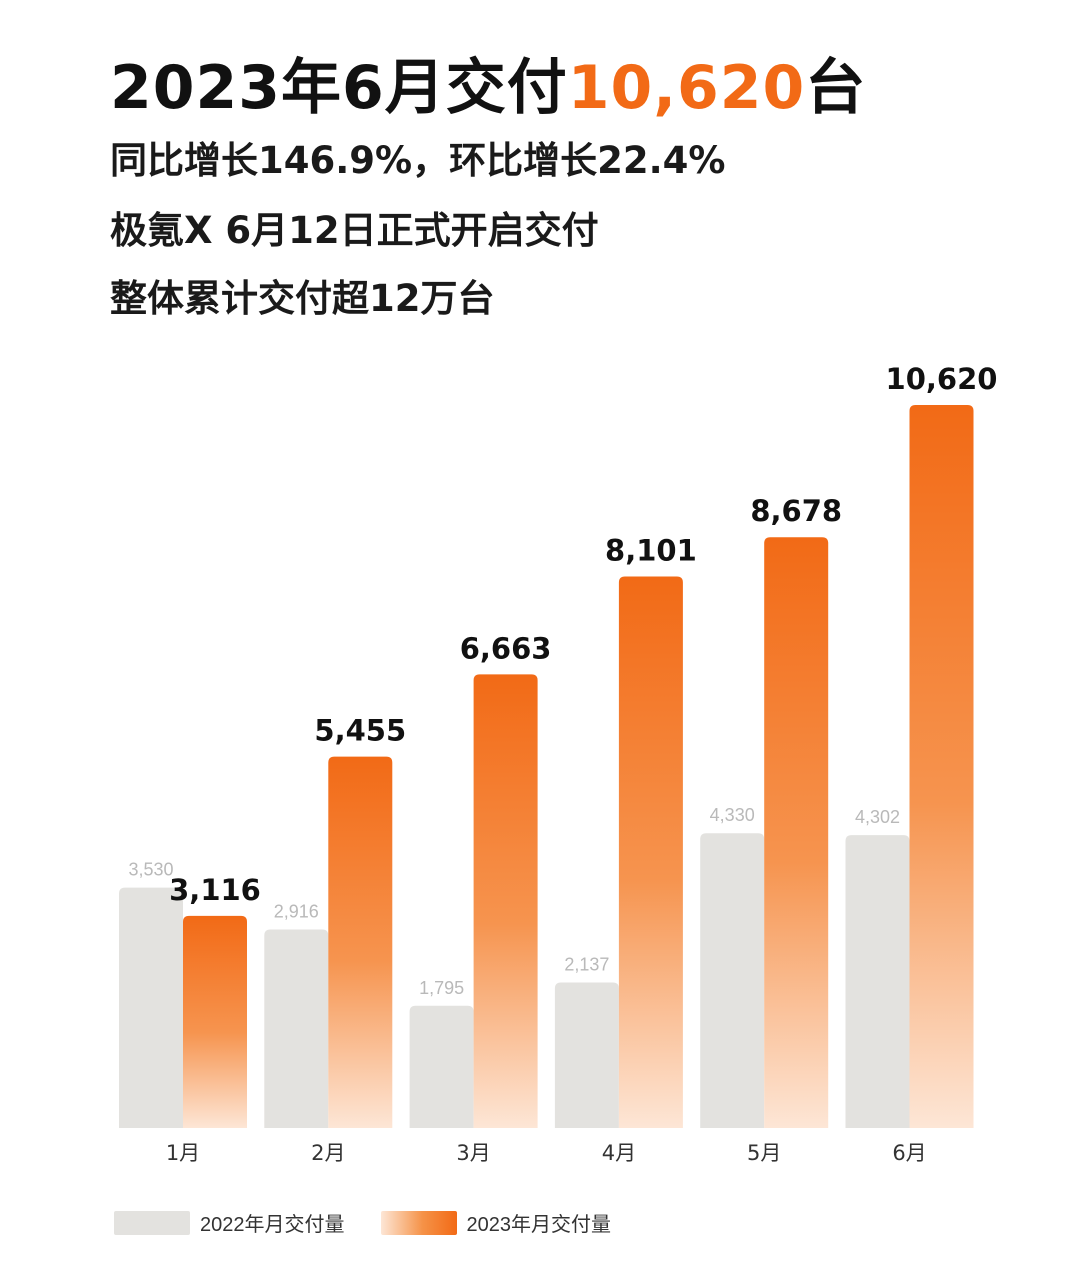  Describe the element at coordinates (909, 1153) in the screenshot. I see `x-tick-label-6: 6月` at that location.